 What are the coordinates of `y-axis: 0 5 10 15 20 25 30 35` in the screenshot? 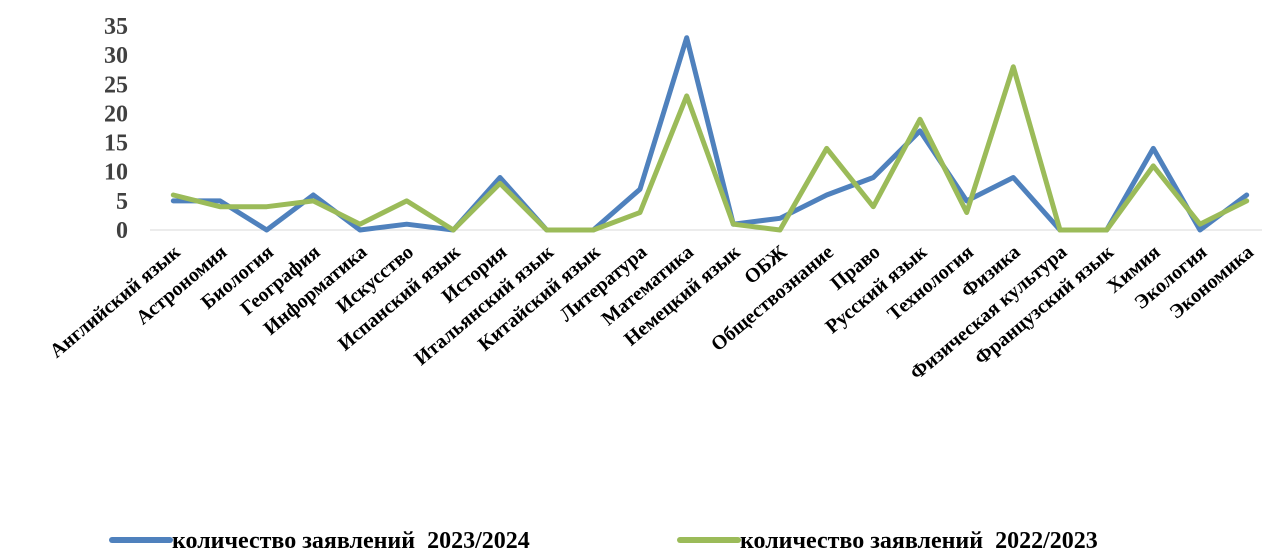 It's located at (116, 129).